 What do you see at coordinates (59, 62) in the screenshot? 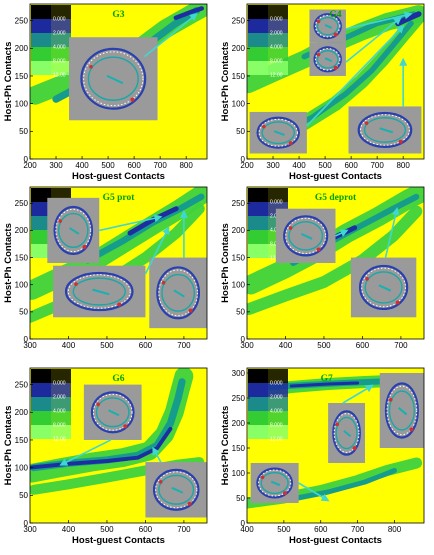
I see `colorbar-level-label: 8.000` at bounding box center [59, 62].